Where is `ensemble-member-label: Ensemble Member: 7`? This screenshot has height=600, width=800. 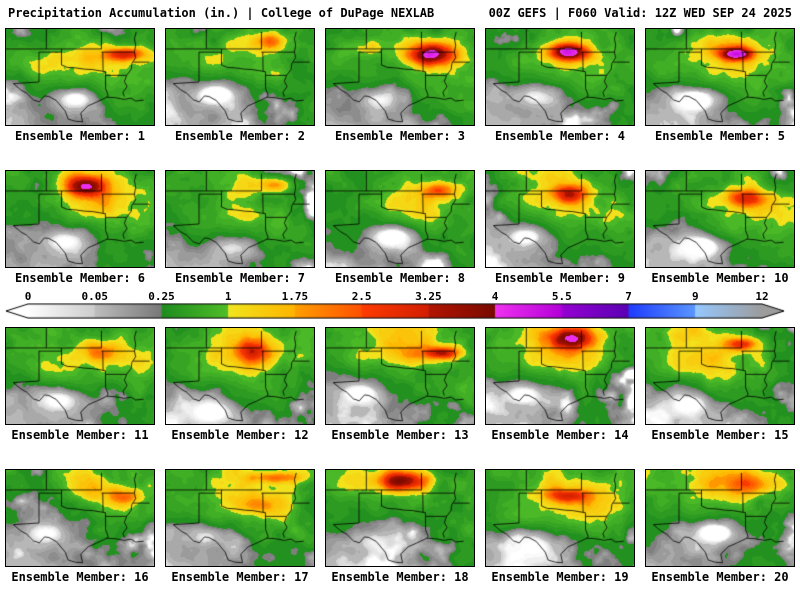
ensemble-member-label: Ensemble Member: 7 is located at coordinates (240, 278).